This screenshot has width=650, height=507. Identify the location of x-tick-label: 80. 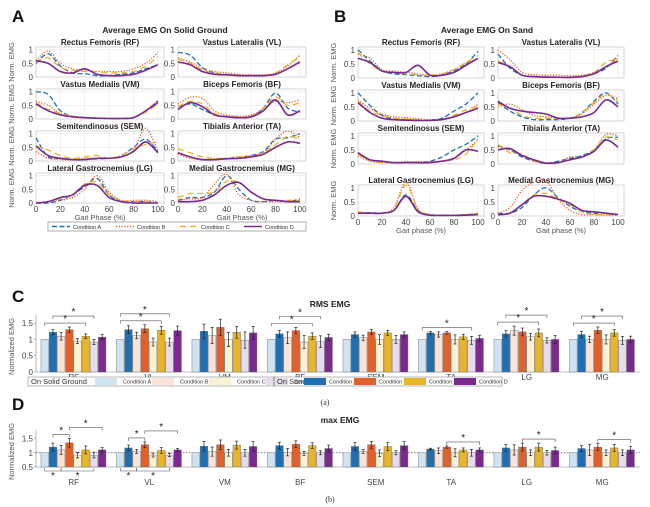
(454, 222).